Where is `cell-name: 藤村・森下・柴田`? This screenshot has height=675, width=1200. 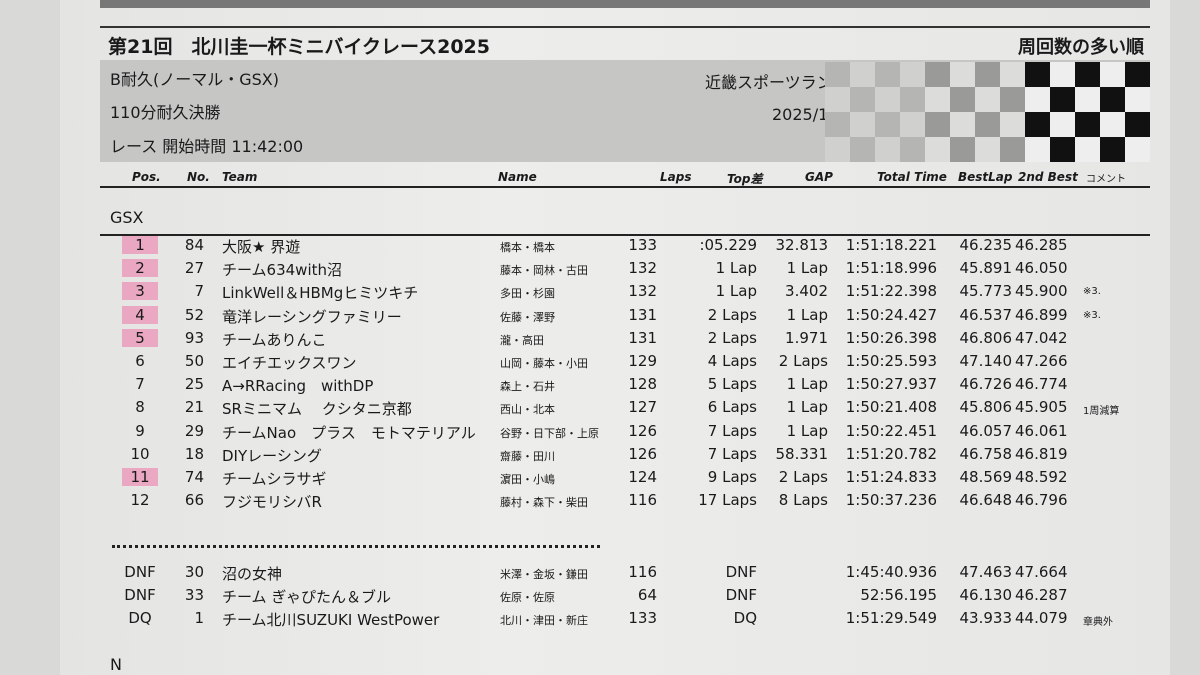
cell-name: 藤村・森下・柴田 is located at coordinates (544, 503).